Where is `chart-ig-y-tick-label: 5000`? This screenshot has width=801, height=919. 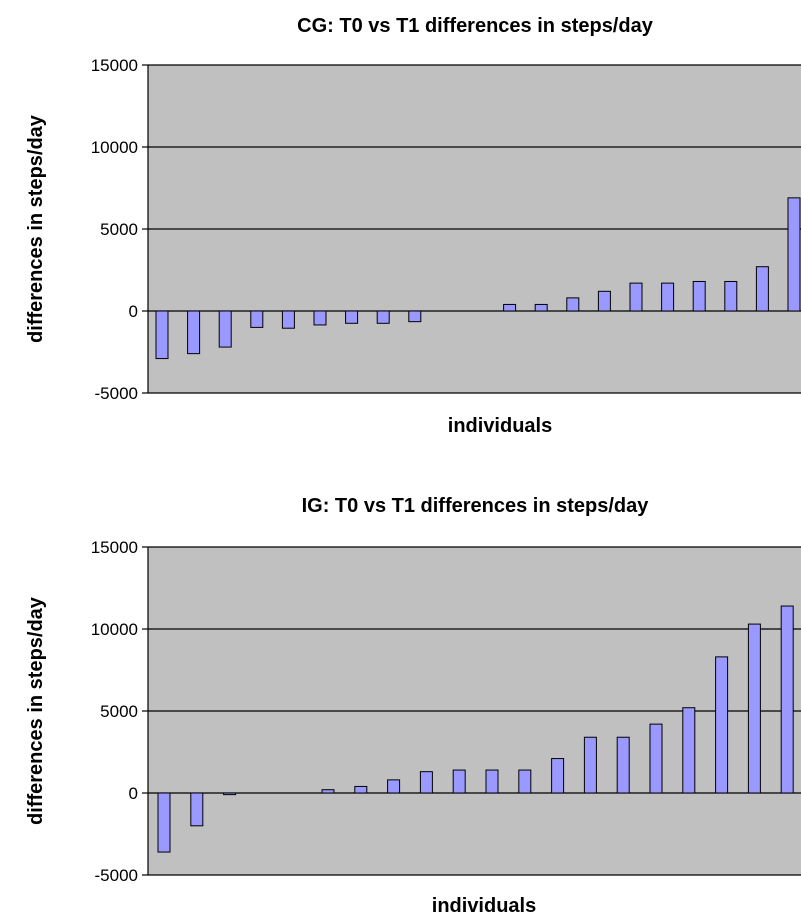
chart-ig-y-tick-label: 5000 is located at coordinates (119, 711).